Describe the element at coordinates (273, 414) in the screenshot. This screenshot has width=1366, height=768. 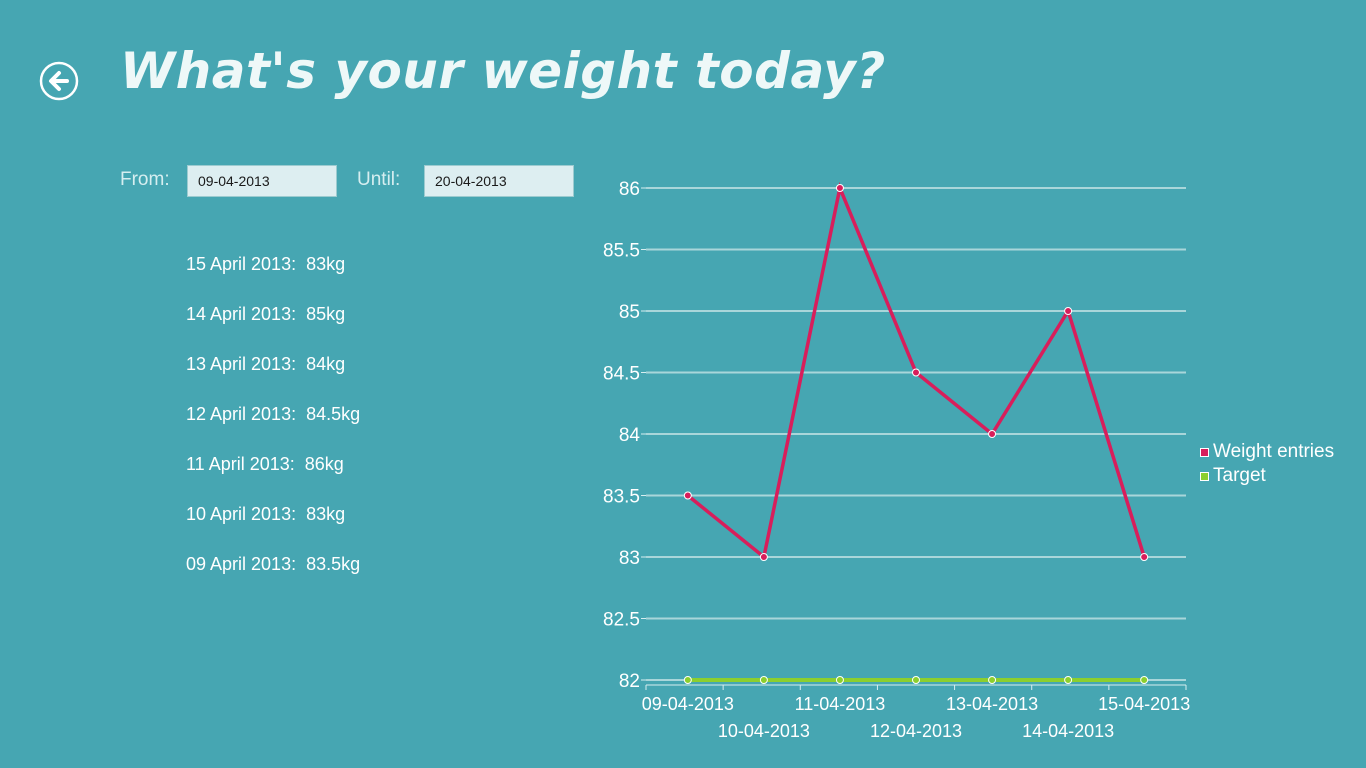
I see `list-item: 12 April 2013: 84.5kg` at that location.